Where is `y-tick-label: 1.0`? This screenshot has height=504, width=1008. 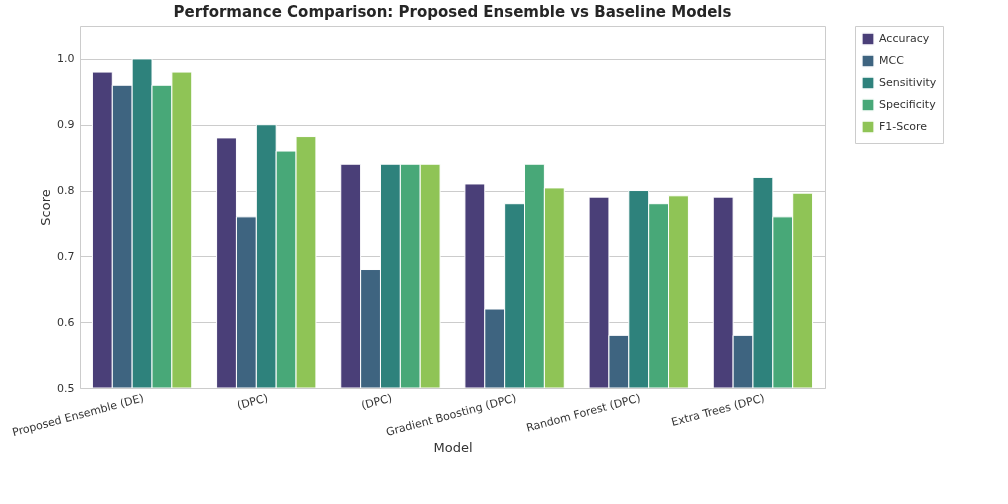
y-tick-label: 1.0 is located at coordinates (66, 59).